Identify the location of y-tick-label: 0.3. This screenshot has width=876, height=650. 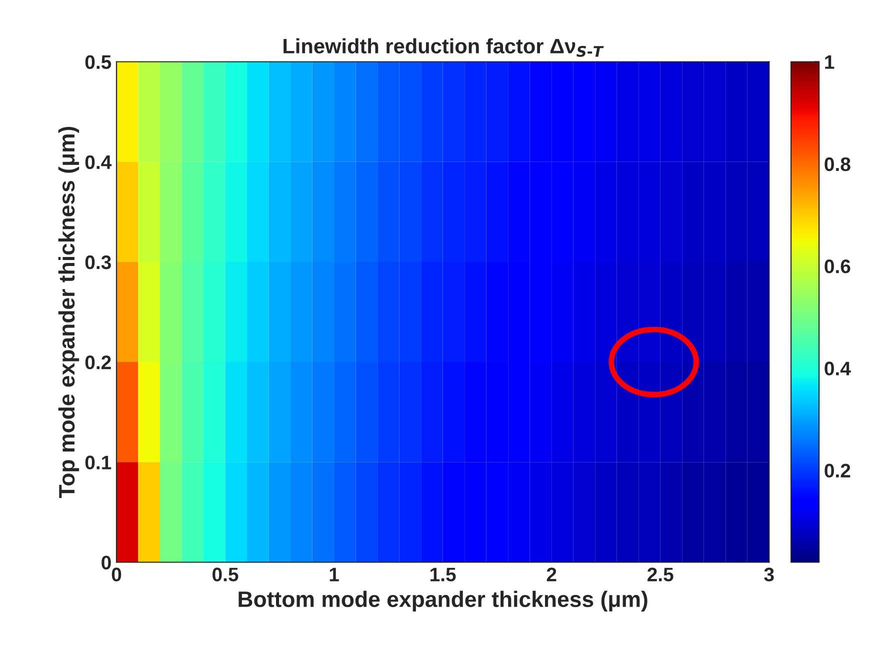
(98, 262).